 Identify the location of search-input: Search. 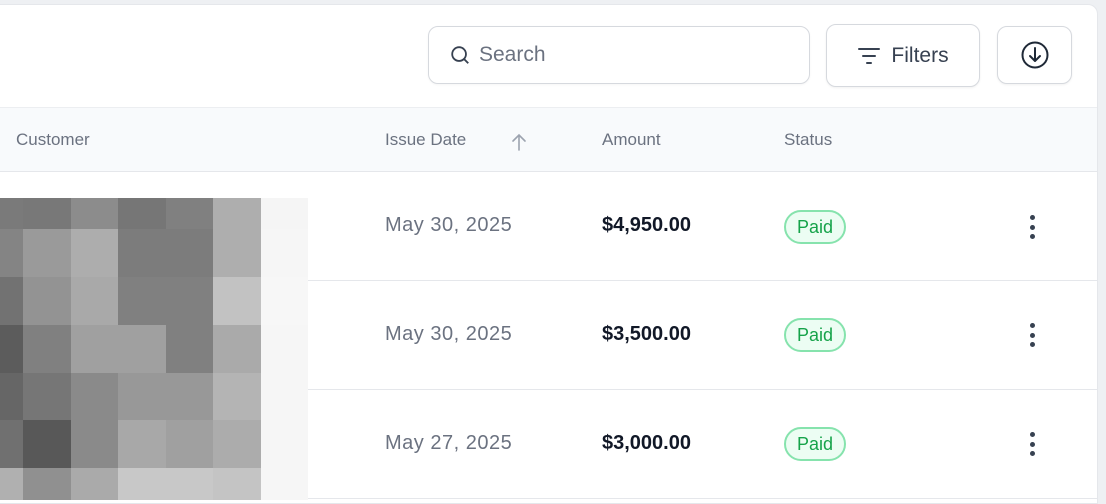
(619, 55).